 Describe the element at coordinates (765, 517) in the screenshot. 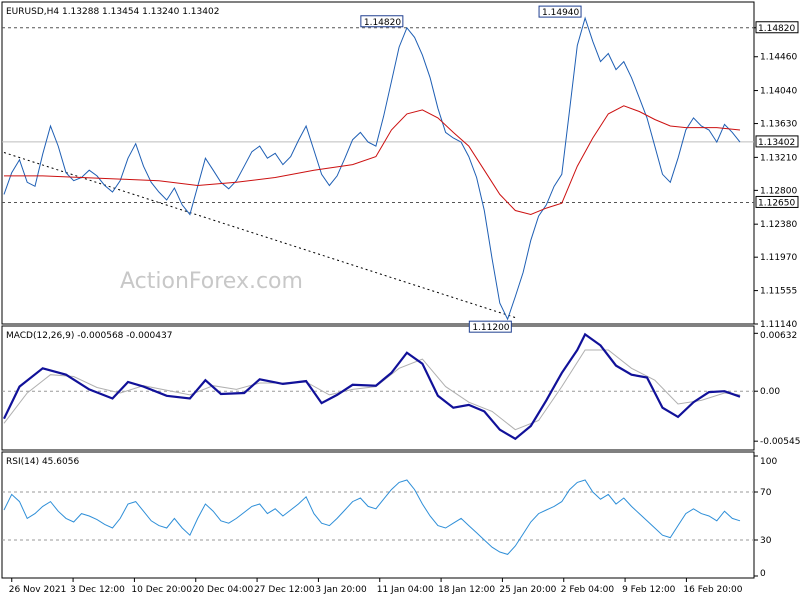

I see `rsi-axis: 100 70 30 0` at that location.